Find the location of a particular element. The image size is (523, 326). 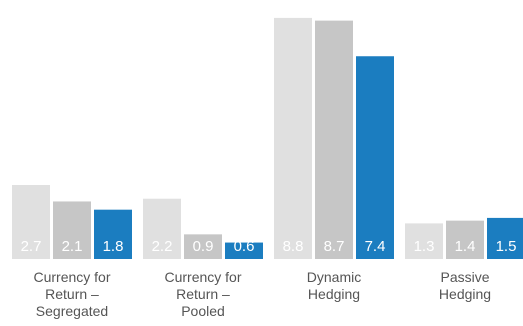

category-label: Dynamic is located at coordinates (334, 277).